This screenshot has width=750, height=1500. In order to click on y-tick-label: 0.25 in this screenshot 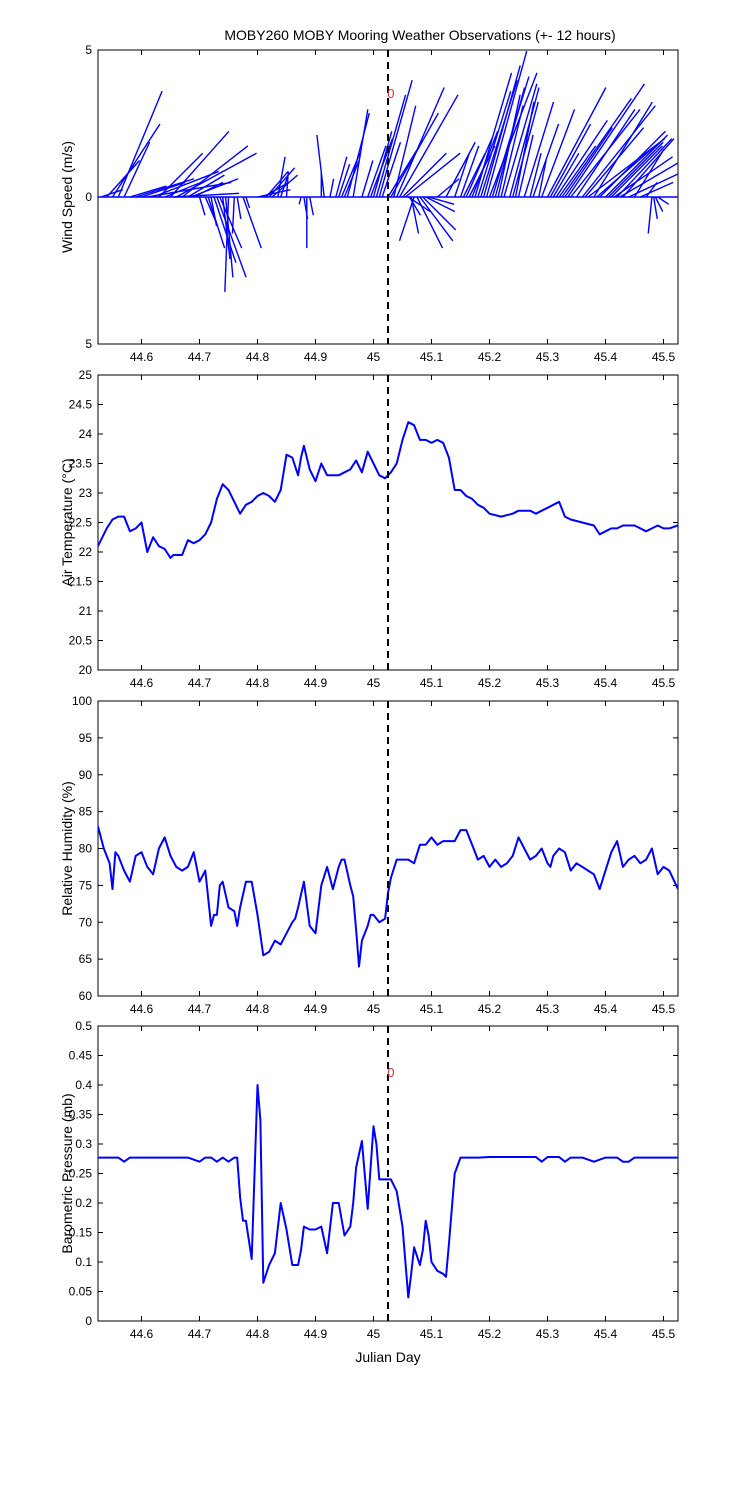, I will do `click(81, 1174)`.